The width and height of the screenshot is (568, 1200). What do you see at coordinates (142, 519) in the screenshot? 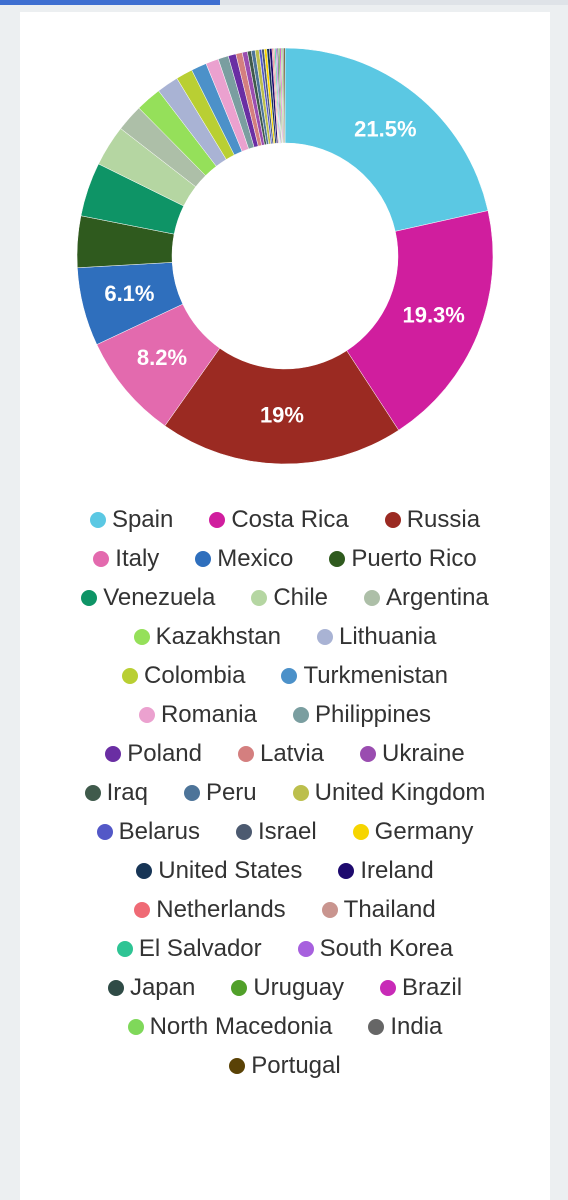
I see `legend-label: Spain` at bounding box center [142, 519].